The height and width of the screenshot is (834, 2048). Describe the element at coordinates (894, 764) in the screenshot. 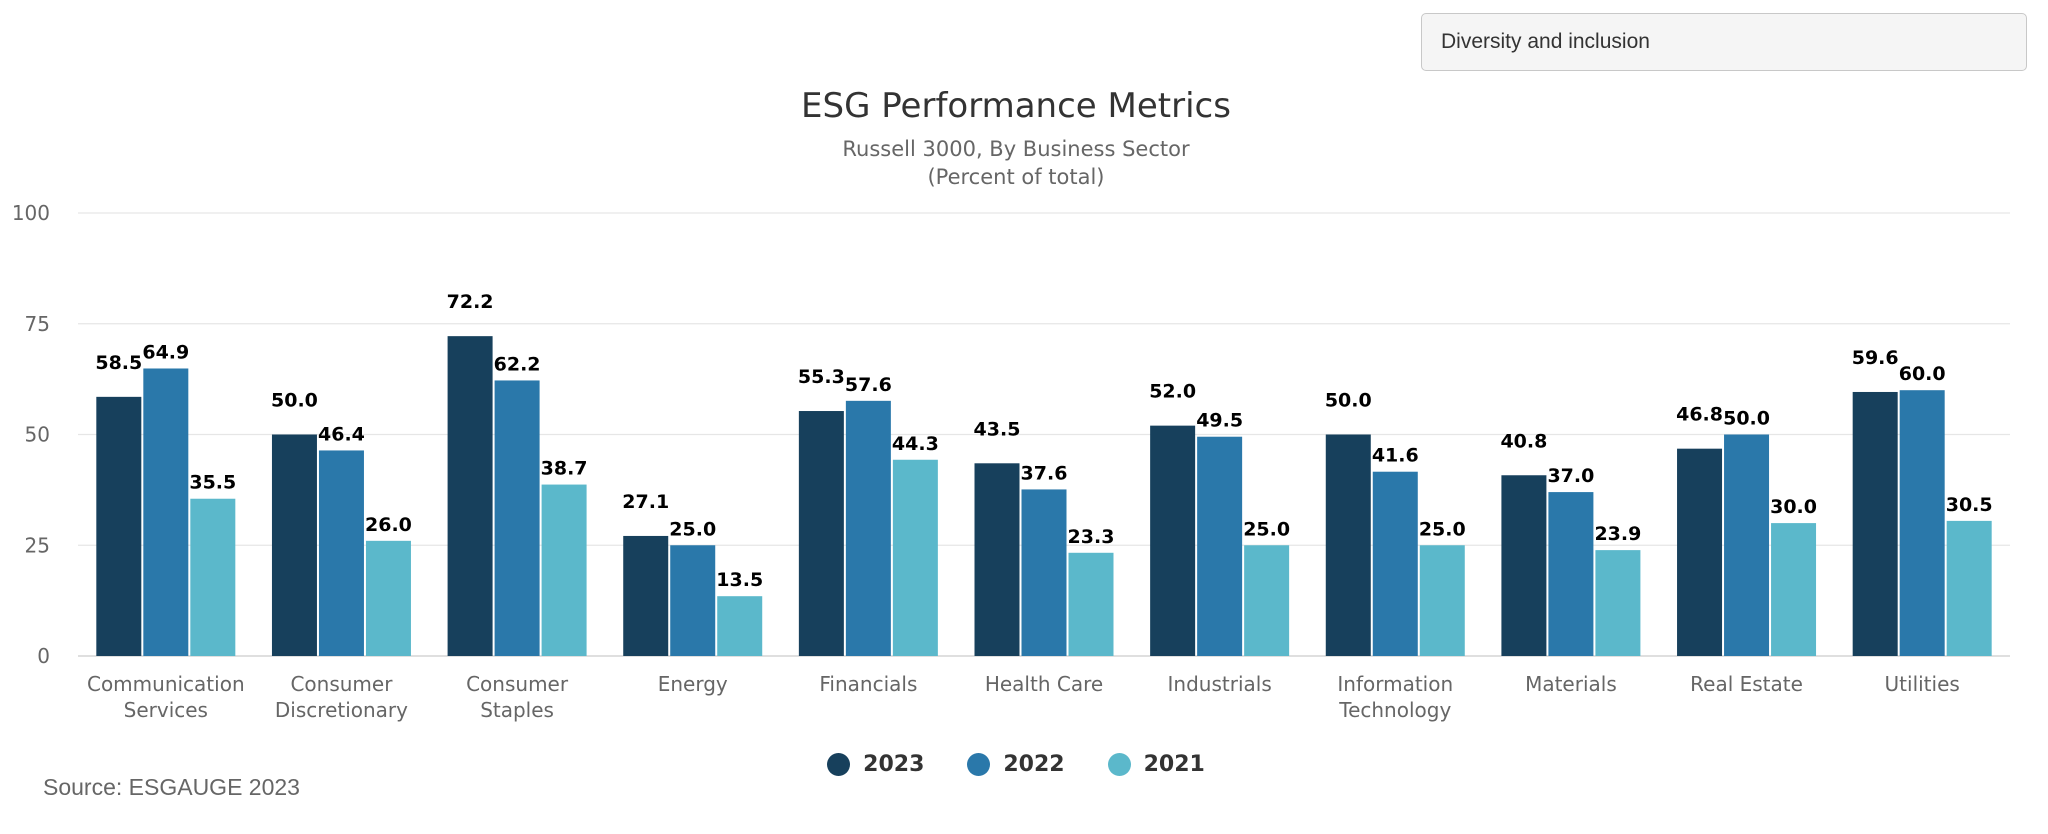

I see `legend-label-2023: 2023` at that location.